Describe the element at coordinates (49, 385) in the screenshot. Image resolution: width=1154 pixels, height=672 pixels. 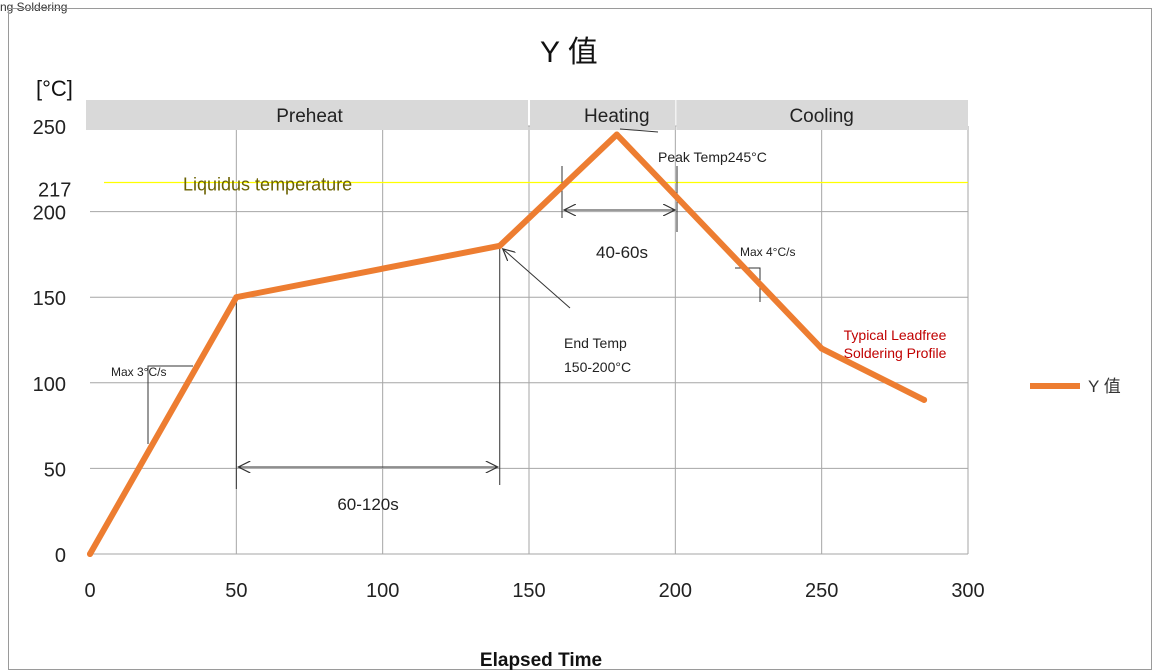
I see `y-tick-label: 100` at that location.